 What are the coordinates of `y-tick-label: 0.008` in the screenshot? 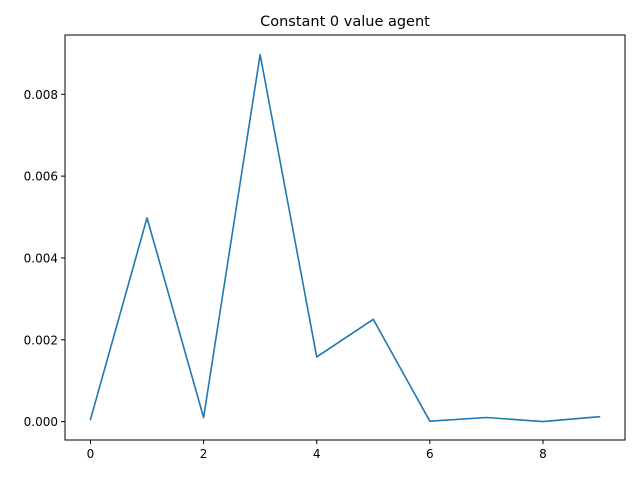 It's located at (41, 95).